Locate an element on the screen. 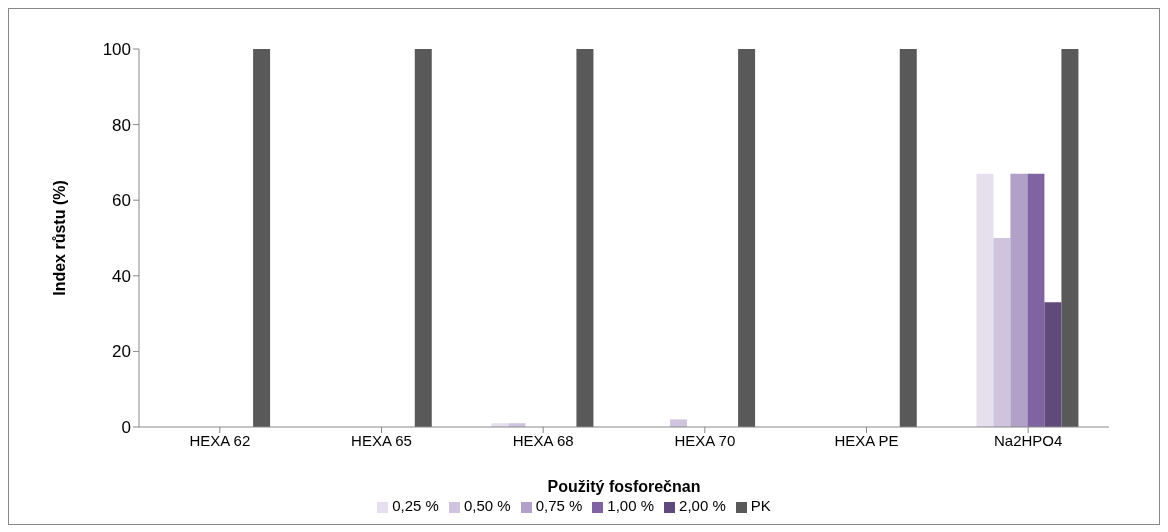 The image size is (1168, 532). y-axis-title: Index růstu (%) is located at coordinates (59, 238).